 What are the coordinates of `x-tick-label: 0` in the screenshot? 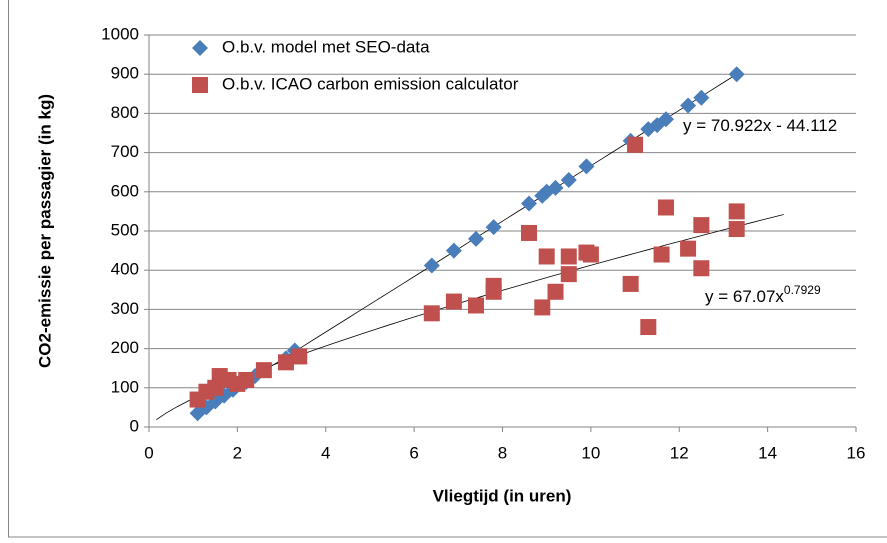 It's located at (148, 452).